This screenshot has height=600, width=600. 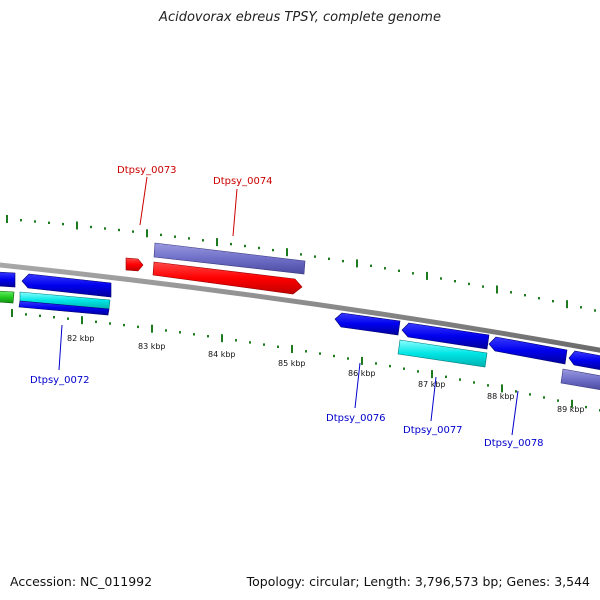 I want to click on scale-label-87: 87 kbp, so click(x=432, y=384).